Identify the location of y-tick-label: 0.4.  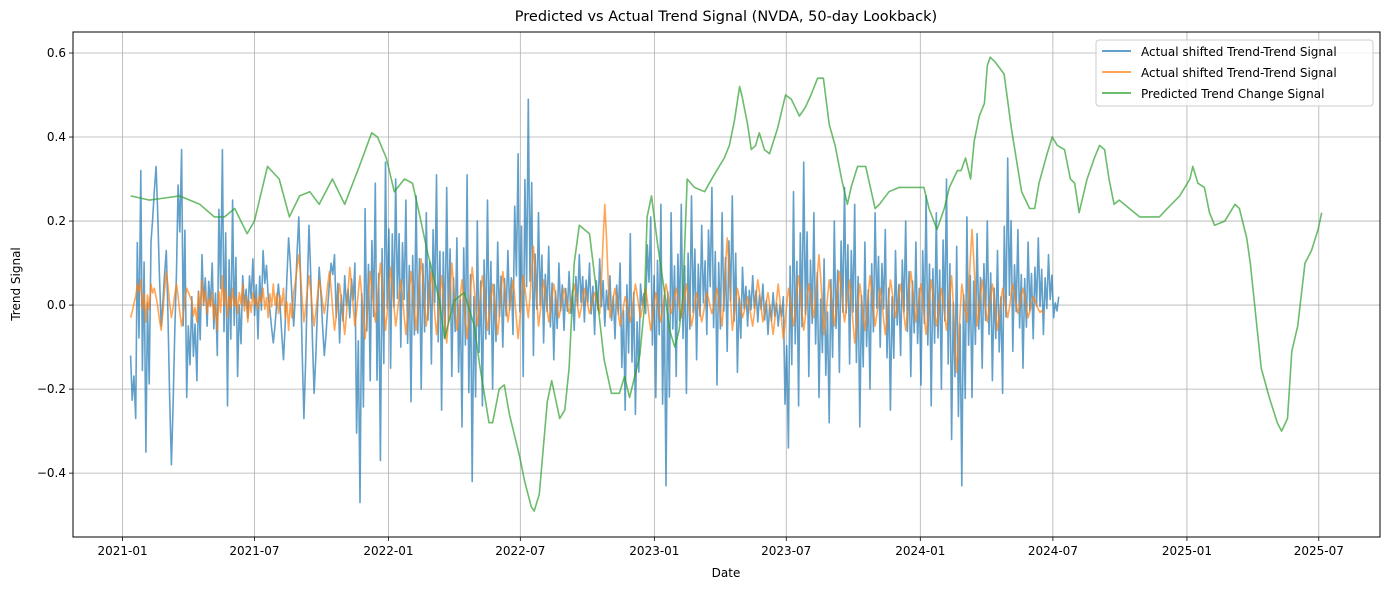
(56, 137).